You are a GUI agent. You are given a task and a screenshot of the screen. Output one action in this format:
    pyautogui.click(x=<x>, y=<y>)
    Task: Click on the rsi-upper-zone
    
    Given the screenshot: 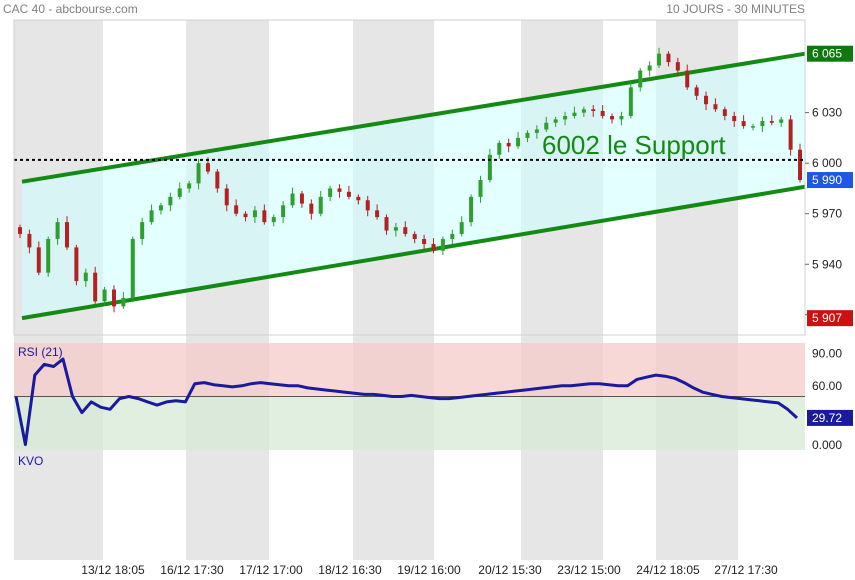 What is the action you would take?
    pyautogui.click(x=409, y=370)
    